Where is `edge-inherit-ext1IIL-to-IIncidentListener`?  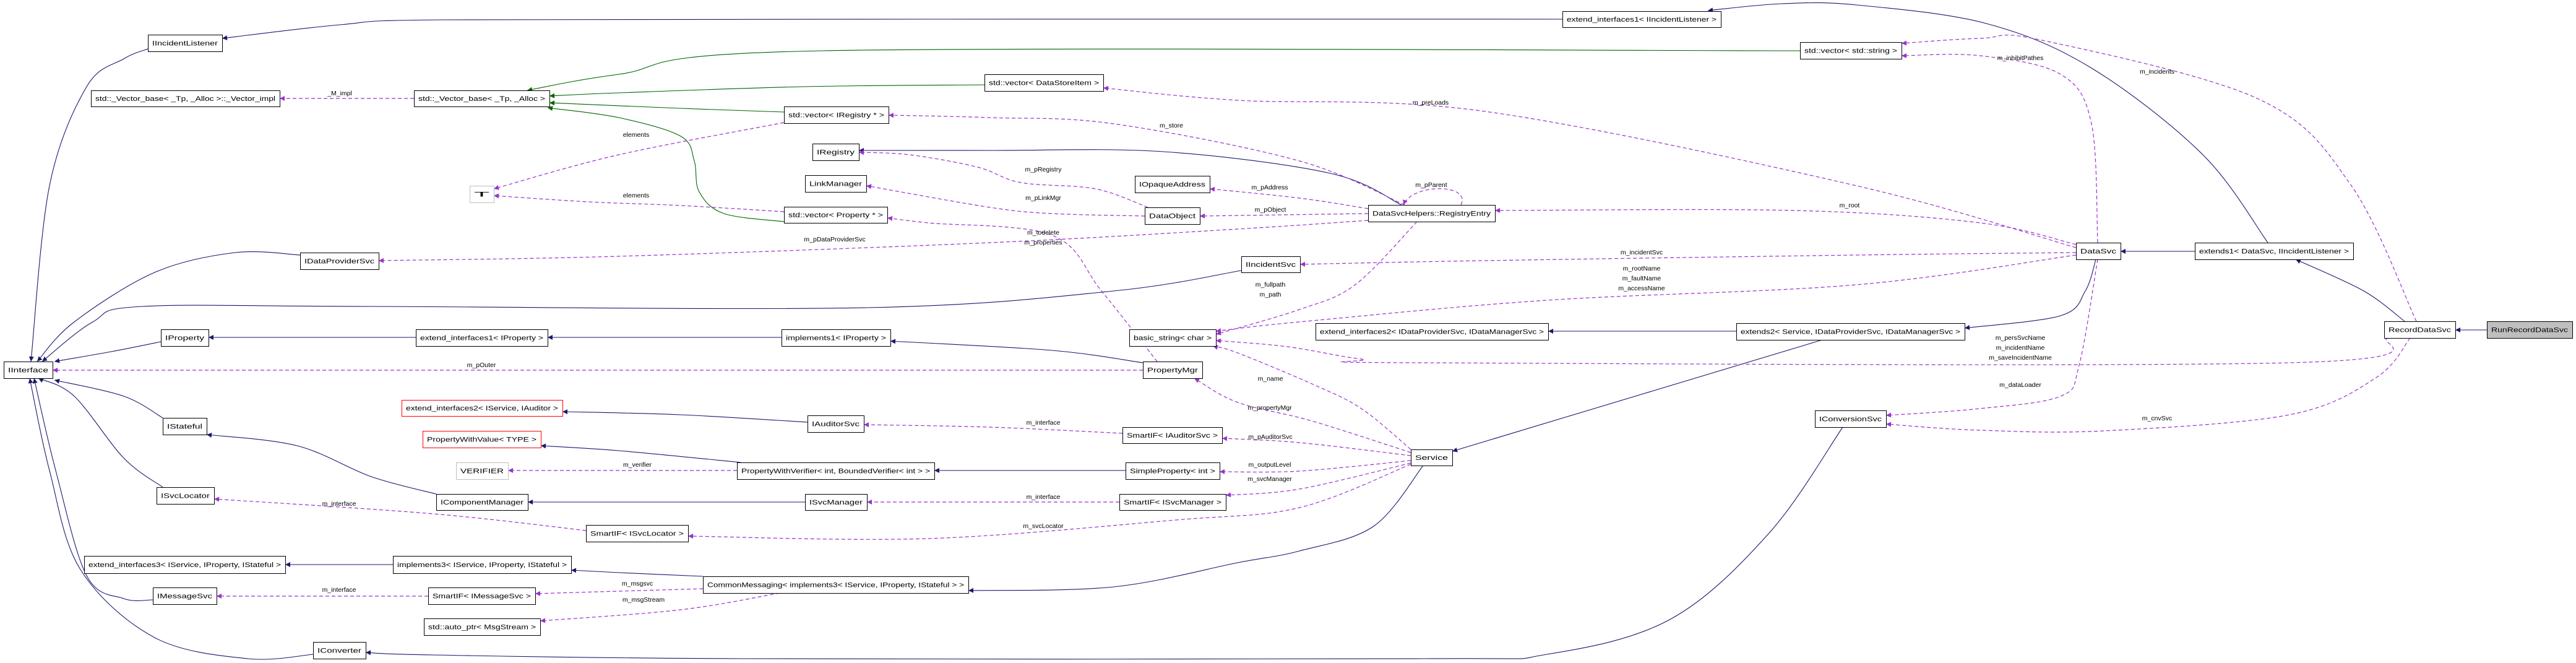 edge-inherit-ext1IIL-to-IIncidentListener is located at coordinates (892, 30).